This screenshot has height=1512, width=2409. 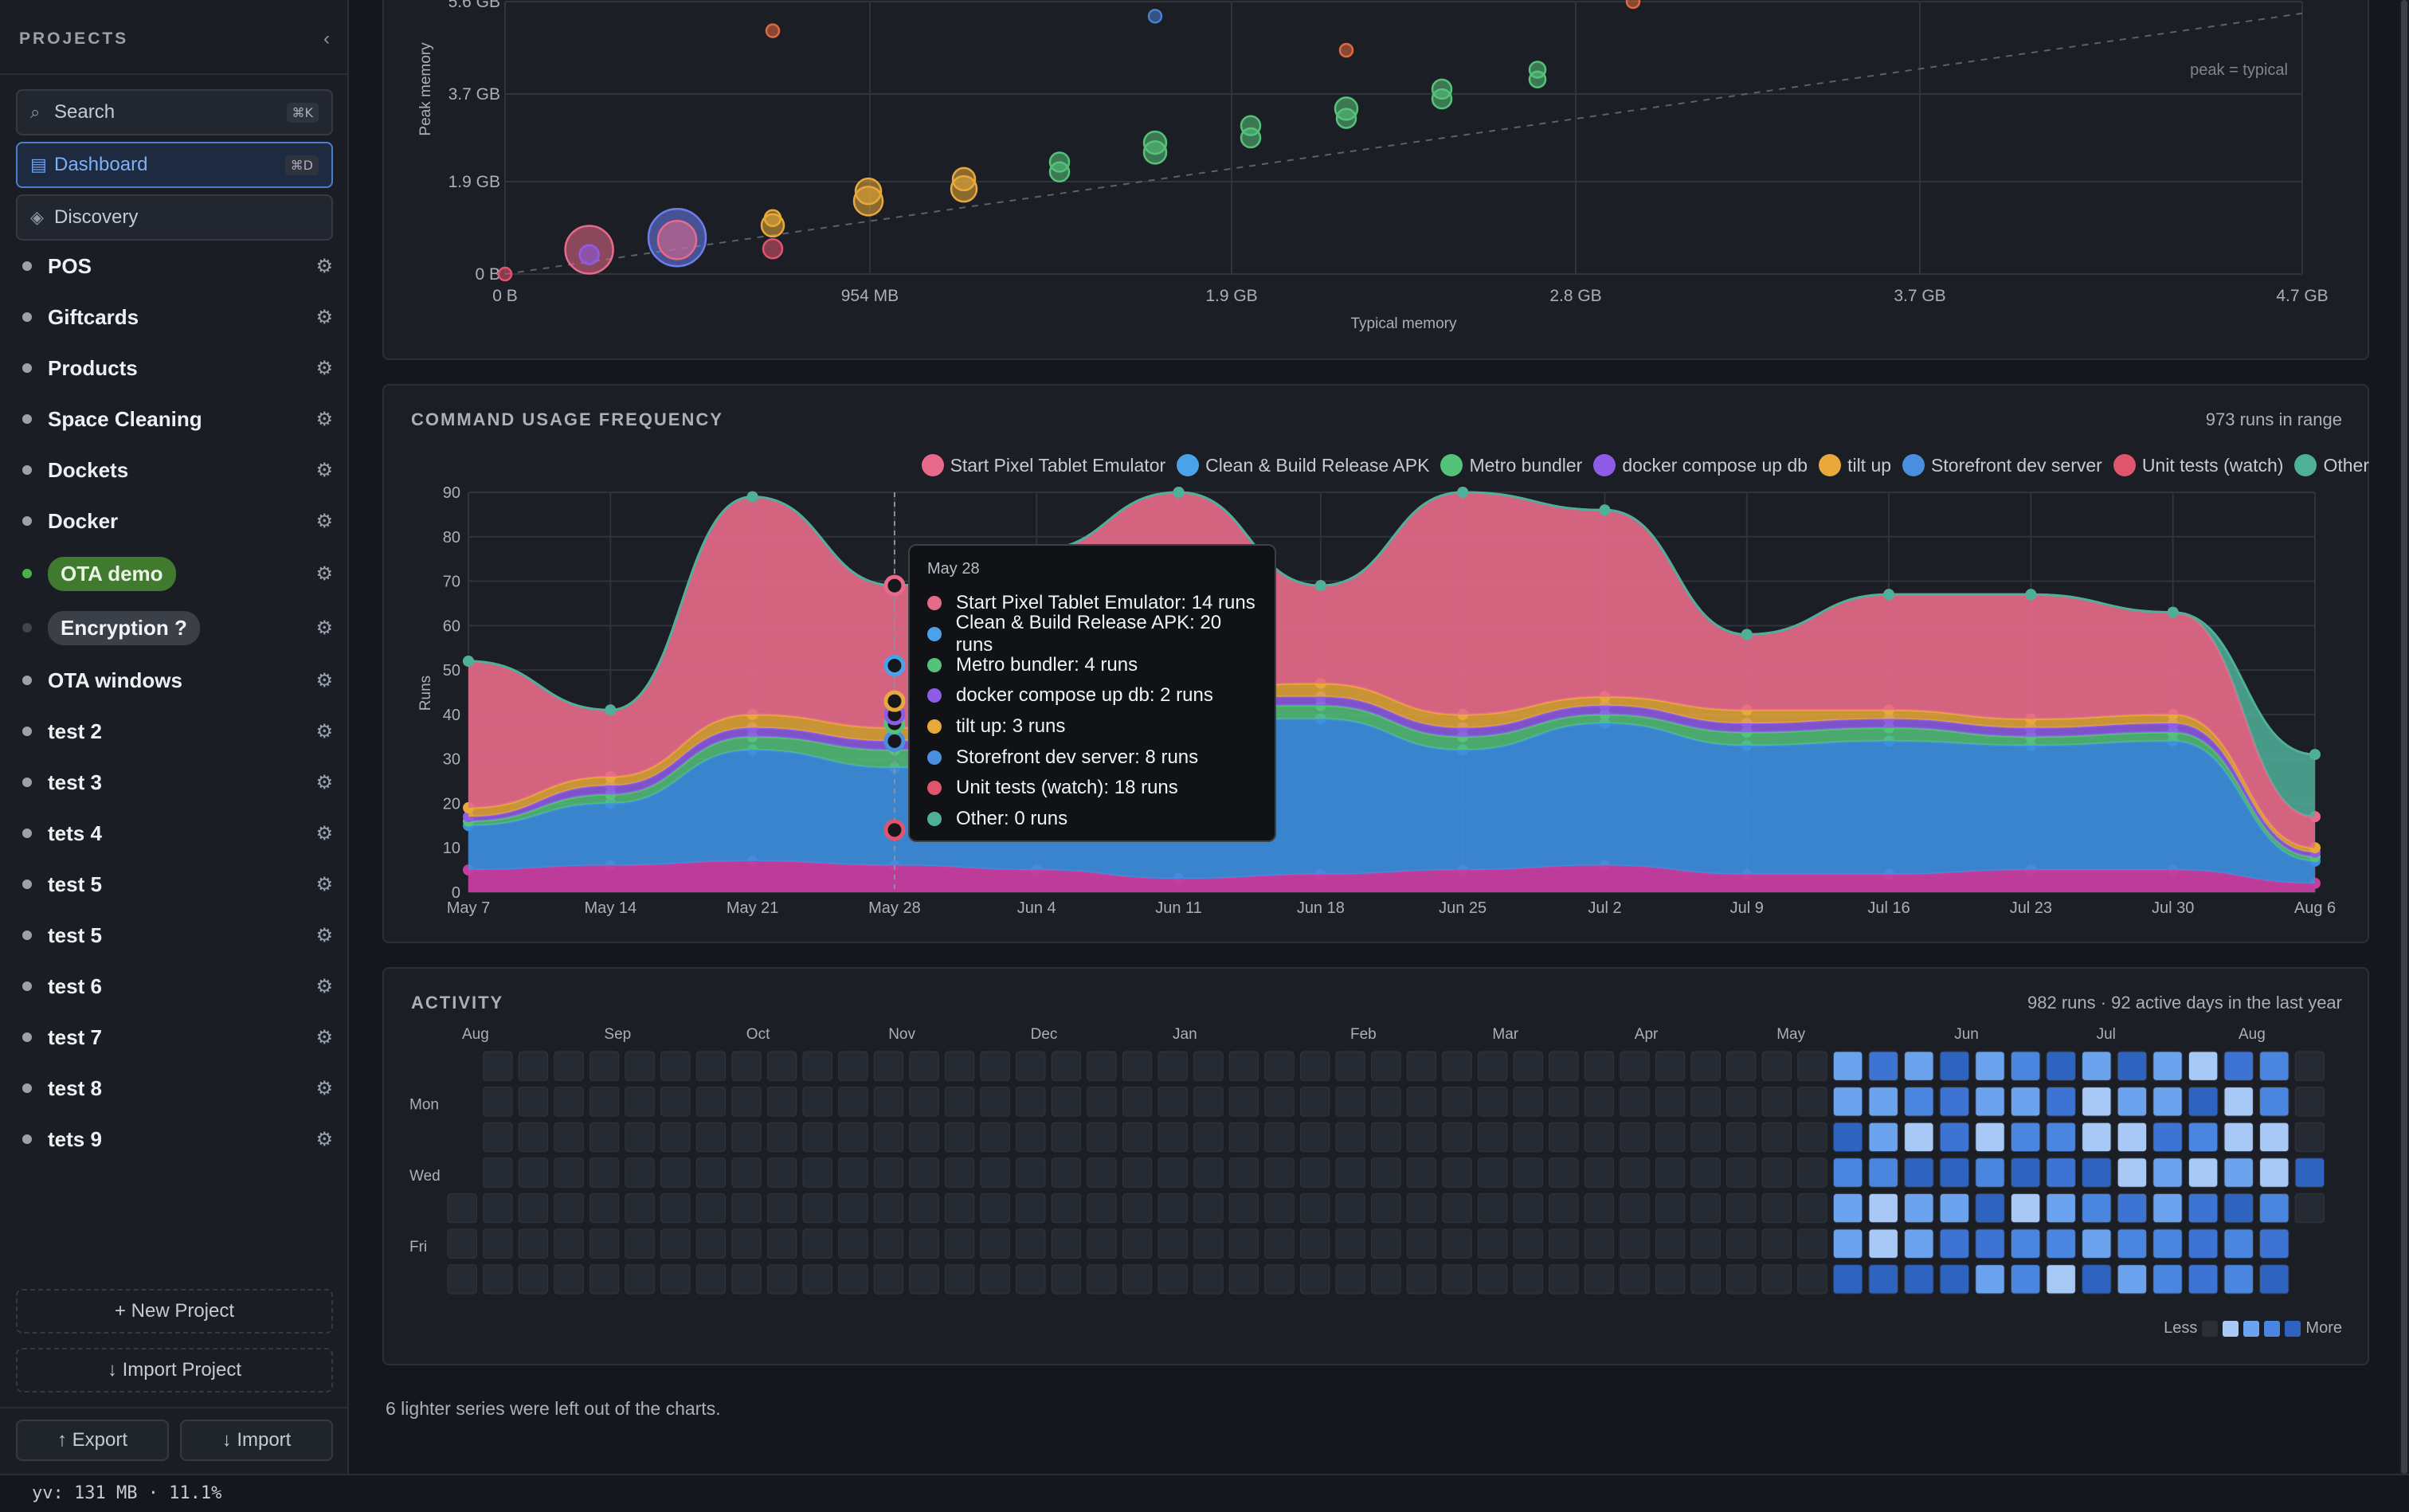 I want to click on tooltip-text: Start Pixel Tablet Emulator: 14 runs, so click(x=1105, y=603).